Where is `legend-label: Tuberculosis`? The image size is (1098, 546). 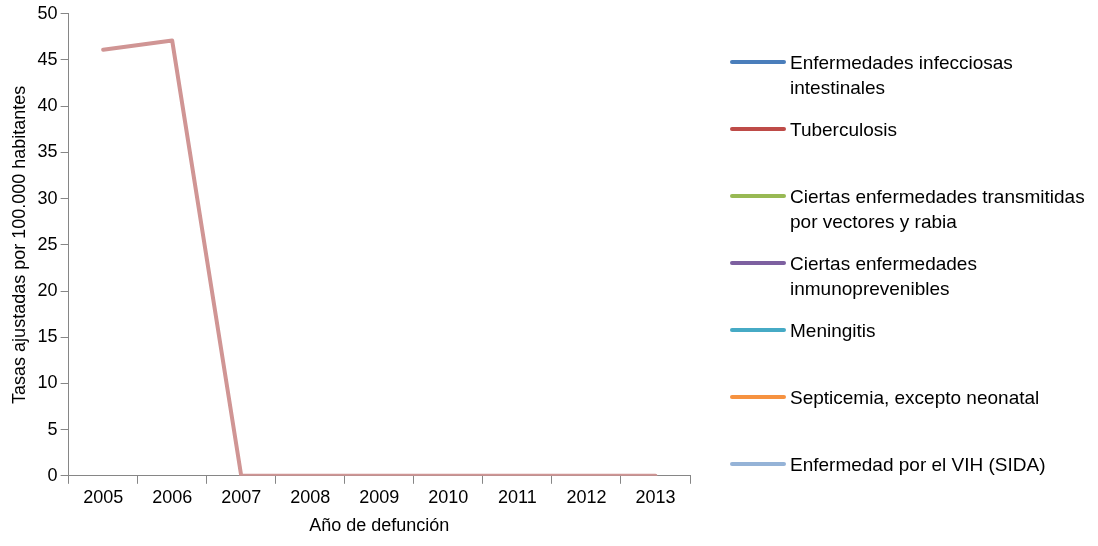
legend-label: Tuberculosis is located at coordinates (844, 130).